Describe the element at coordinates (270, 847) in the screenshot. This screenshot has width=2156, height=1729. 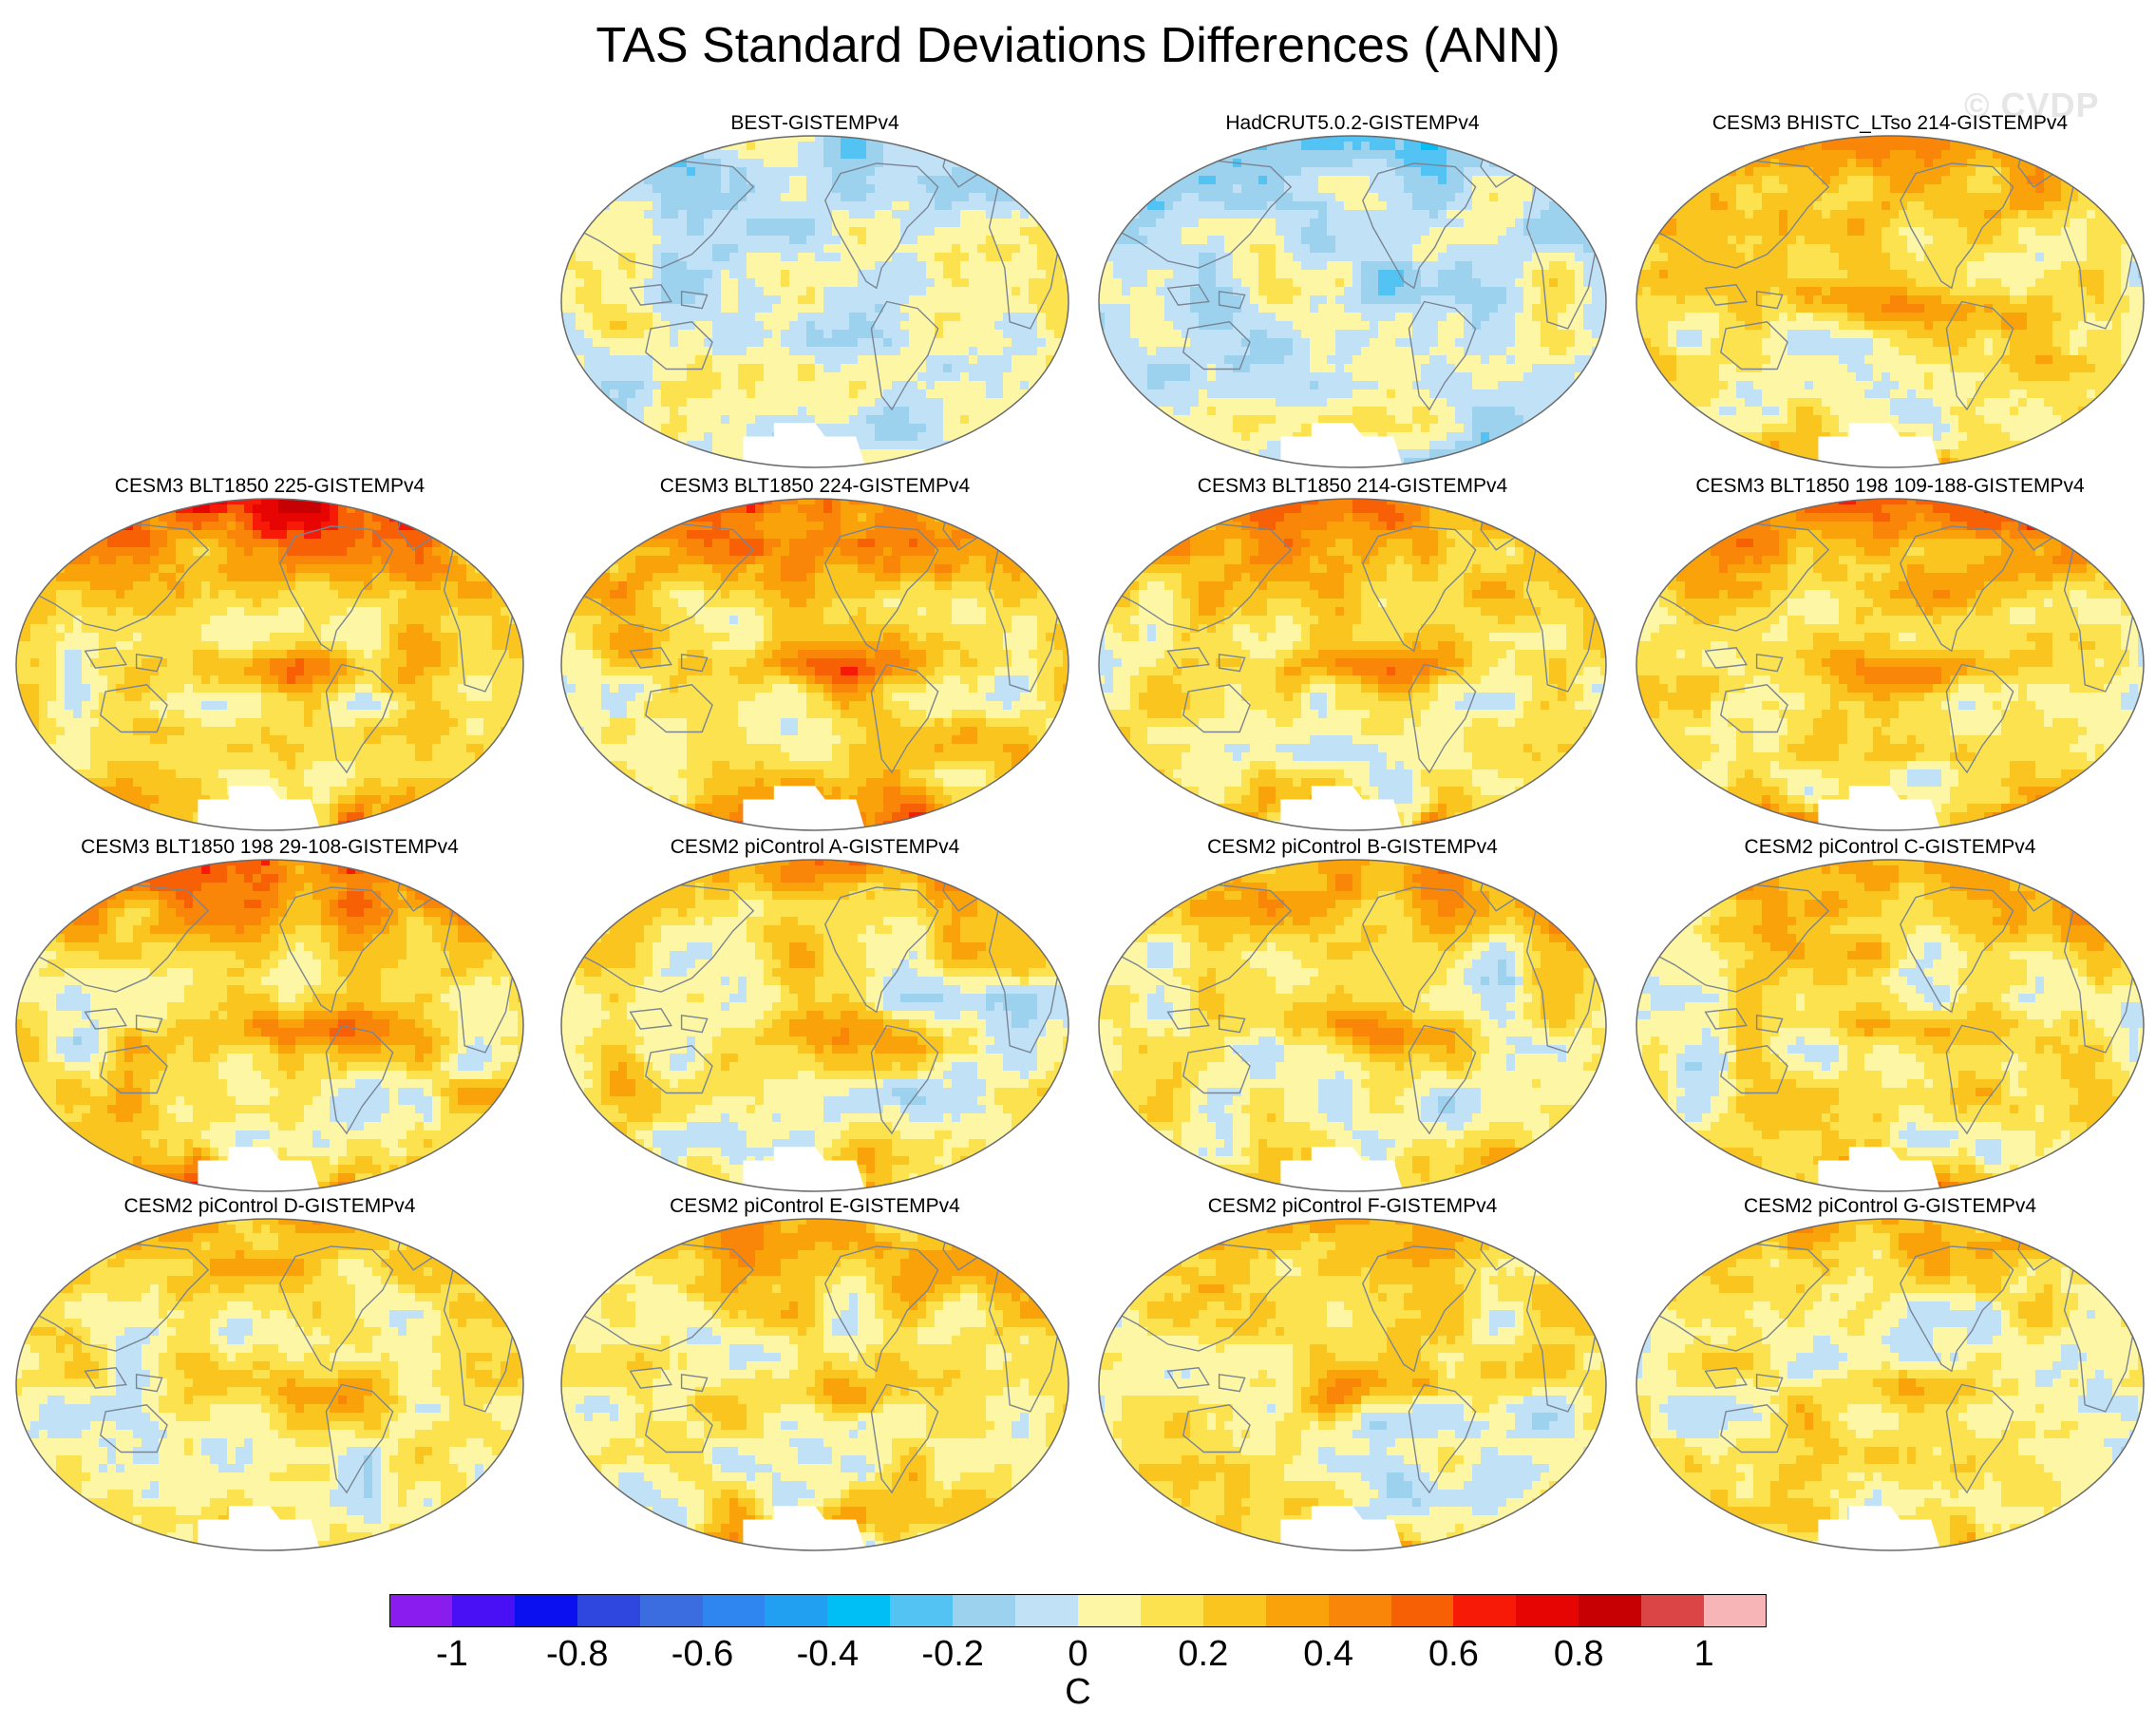
I see `panel-title: CESM3 BLT1850 198 29-108-GISTEMPv4` at that location.